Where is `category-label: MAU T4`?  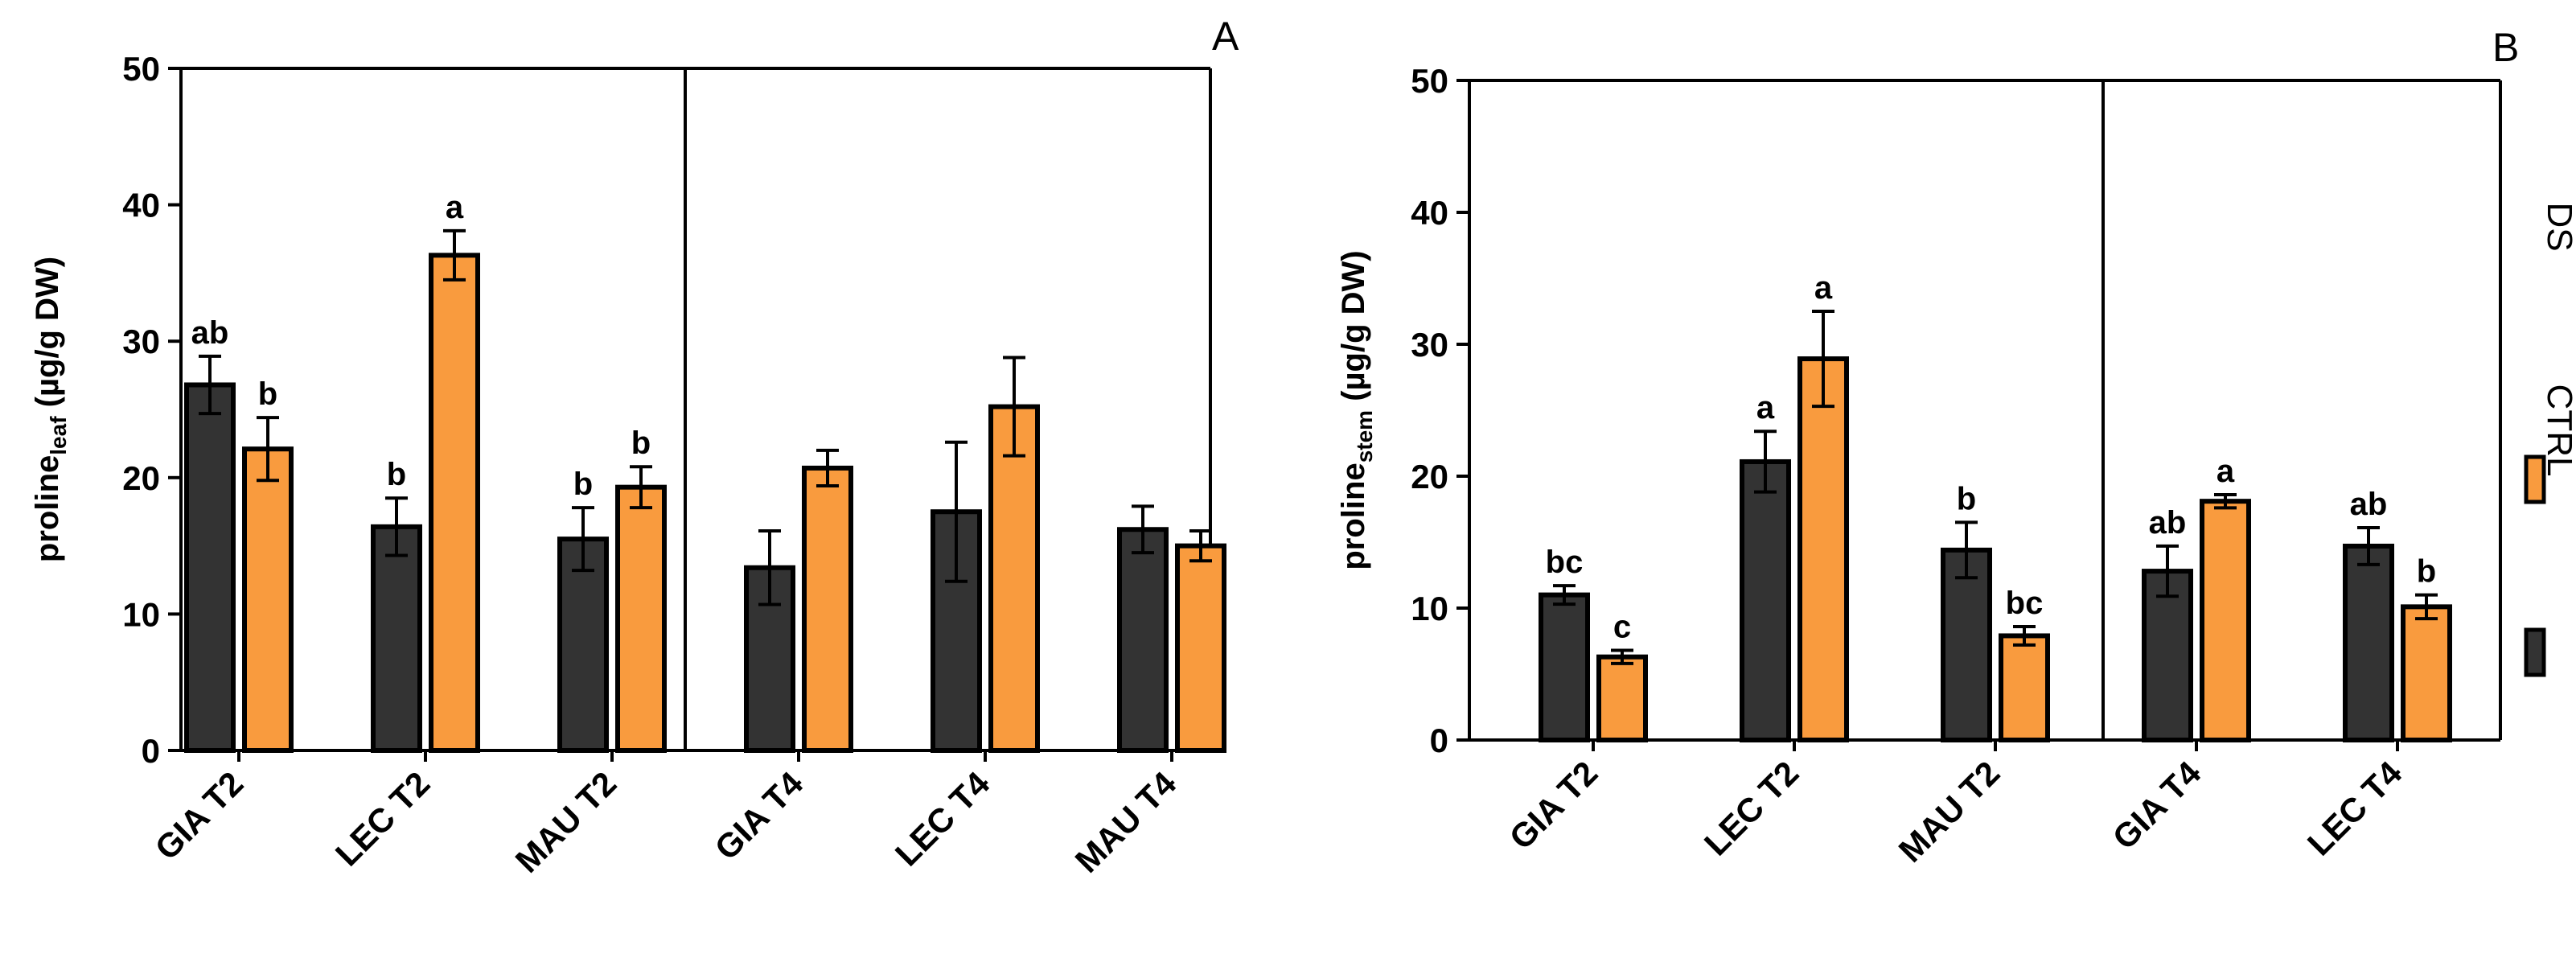
category-label: MAU T4 is located at coordinates (1126, 822).